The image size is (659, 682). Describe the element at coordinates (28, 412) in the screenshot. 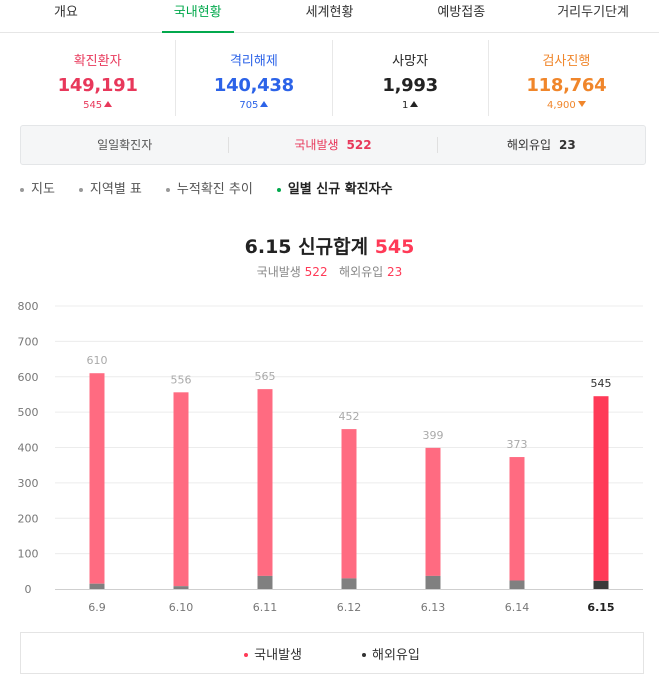

I see `y-tick-label: 500` at that location.